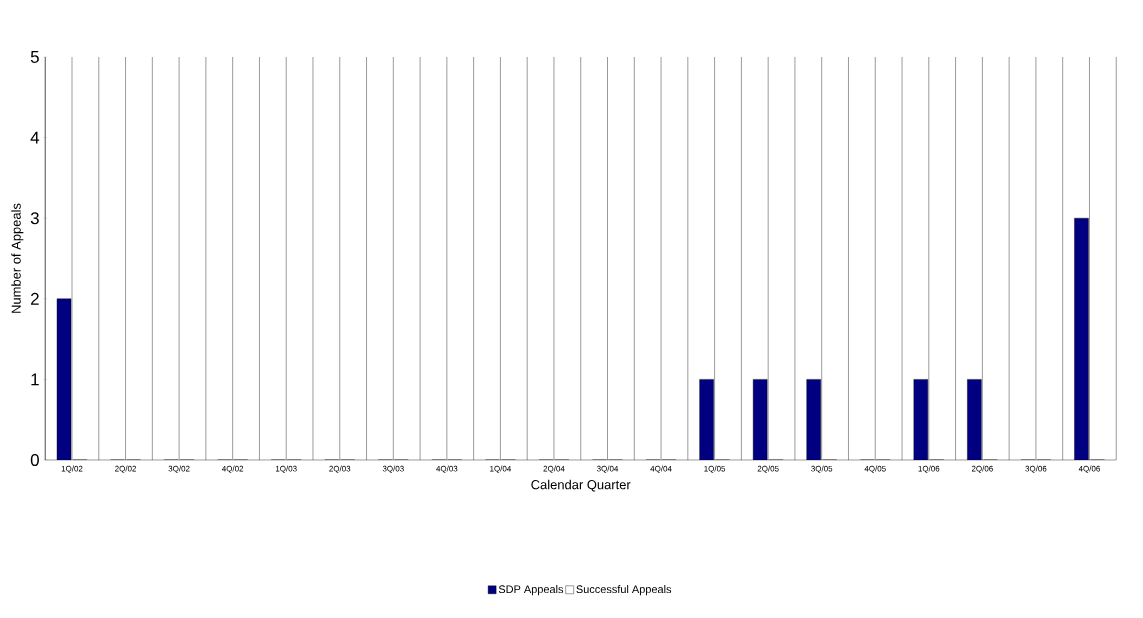  What do you see at coordinates (35, 137) in the screenshot?
I see `y-tick-label: 4` at bounding box center [35, 137].